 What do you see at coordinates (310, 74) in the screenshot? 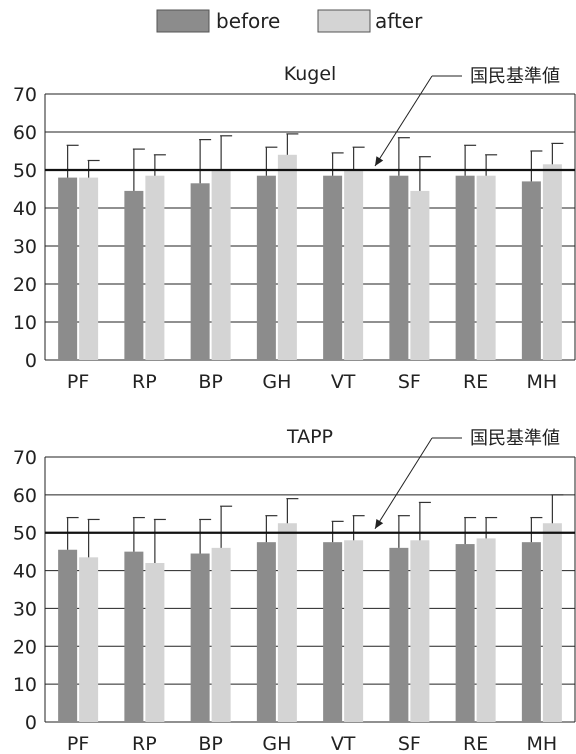
I see `chart-title: Kugel` at bounding box center [310, 74].